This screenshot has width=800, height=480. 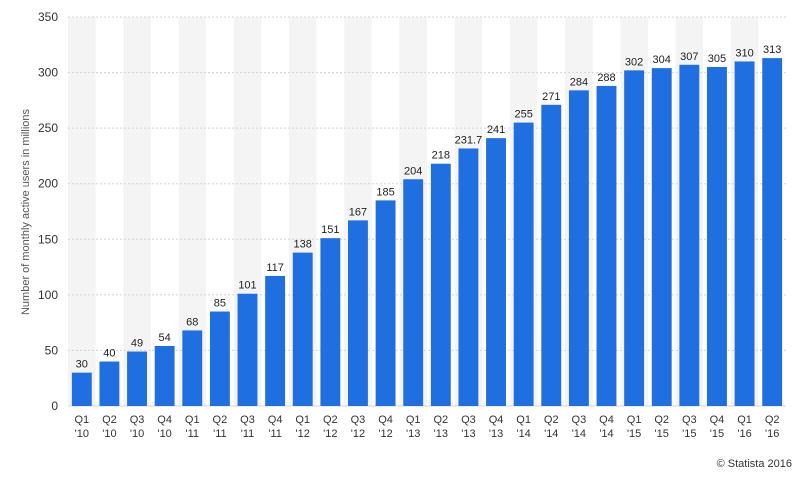 I want to click on data-label: 310, so click(x=744, y=53).